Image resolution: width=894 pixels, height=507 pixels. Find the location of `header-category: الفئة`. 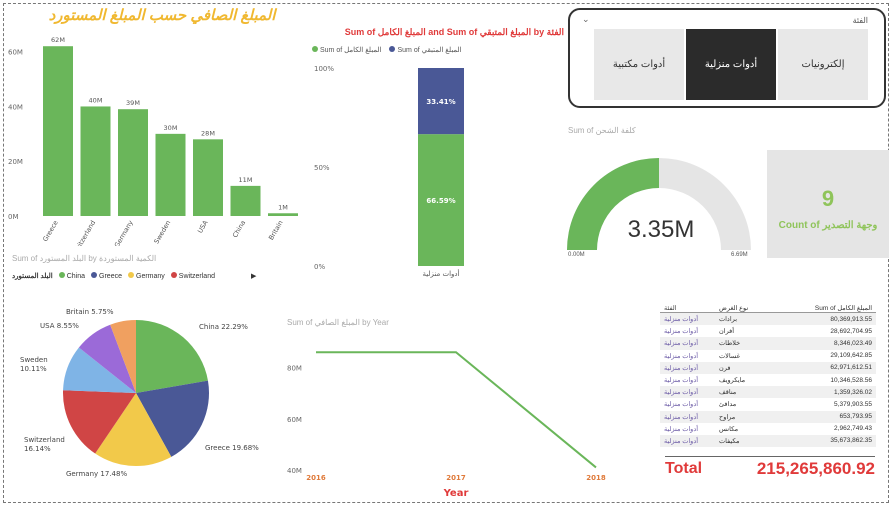

header-category: الفئة is located at coordinates (670, 308).